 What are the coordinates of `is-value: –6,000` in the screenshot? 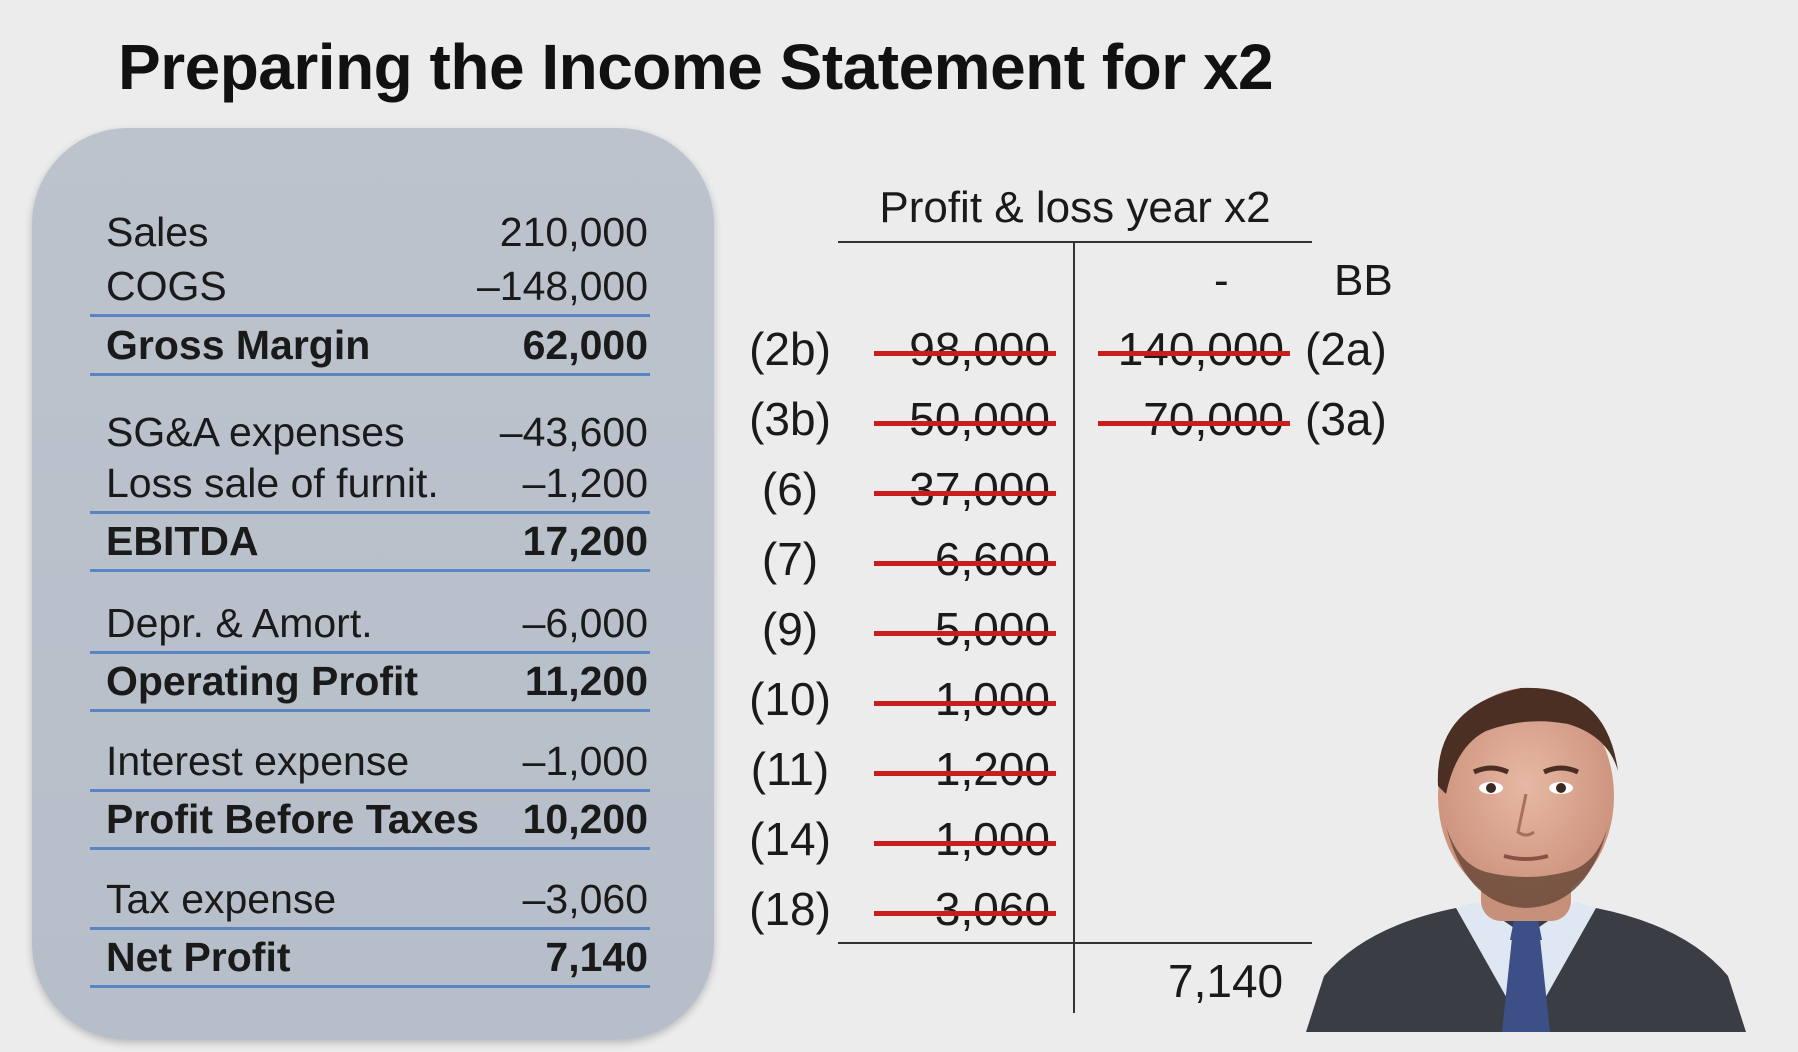 It's located at (585, 623).